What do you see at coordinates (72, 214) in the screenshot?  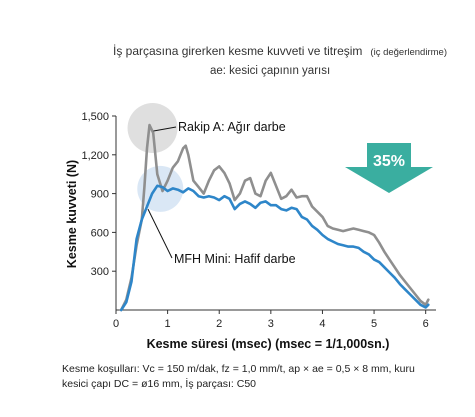 I see `y-axis-label: Kesme kuvveti (N)` at bounding box center [72, 214].